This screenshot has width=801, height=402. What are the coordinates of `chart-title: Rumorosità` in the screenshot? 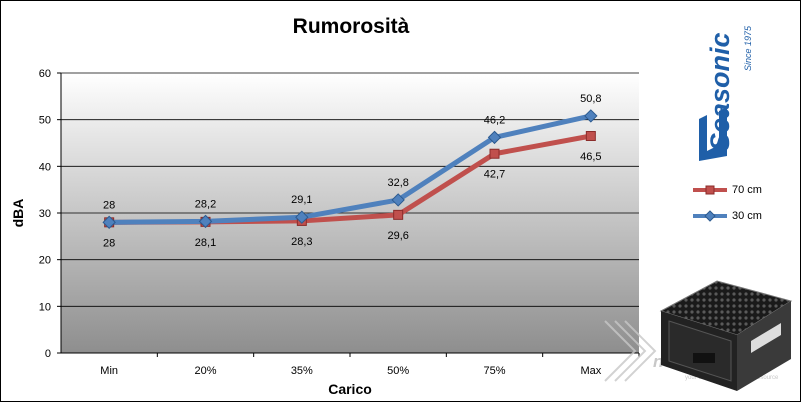 It's located at (351, 26).